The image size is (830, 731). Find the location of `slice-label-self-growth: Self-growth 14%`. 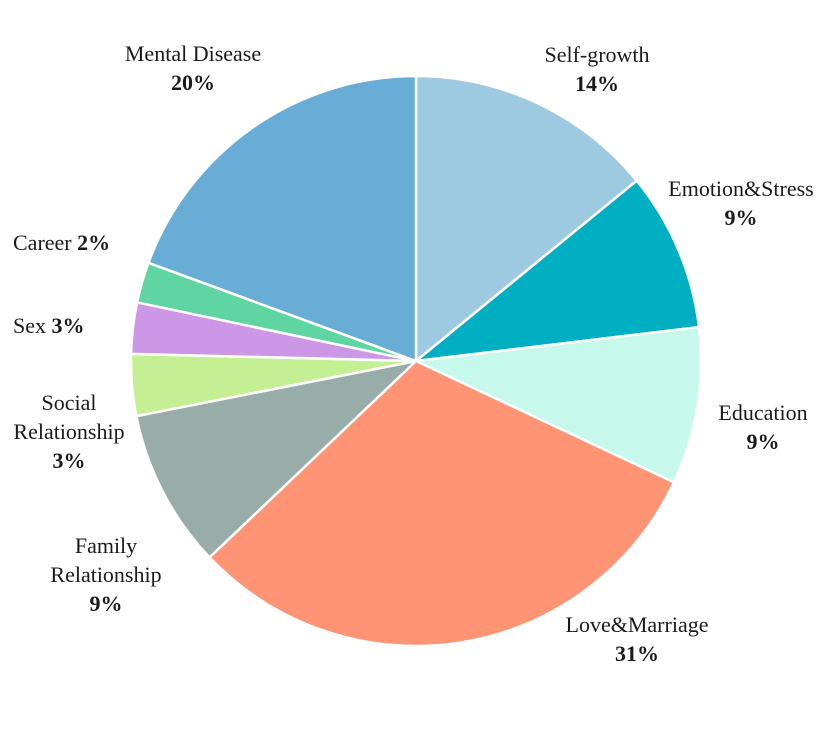

slice-label-self-growth: Self-growth 14% is located at coordinates (596, 69).